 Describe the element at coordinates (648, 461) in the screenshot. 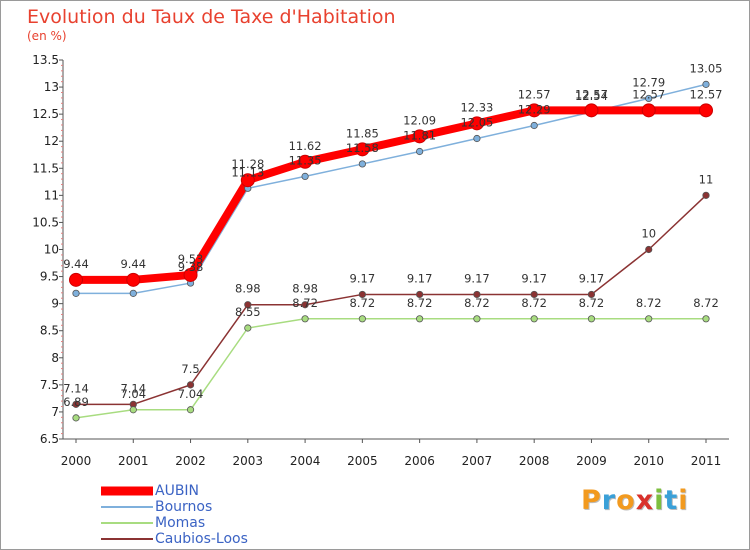

I see `x-tick-label: 2010` at that location.